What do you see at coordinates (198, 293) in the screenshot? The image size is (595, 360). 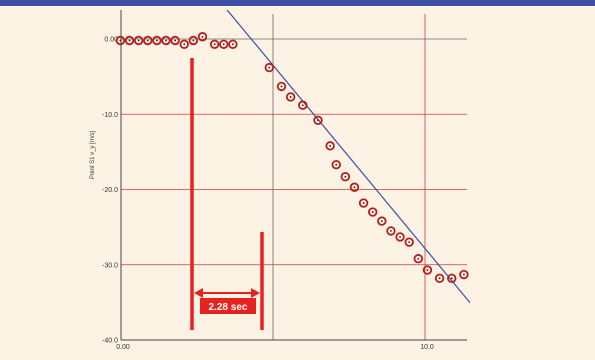 I see `interval-arrow-left-head` at bounding box center [198, 293].